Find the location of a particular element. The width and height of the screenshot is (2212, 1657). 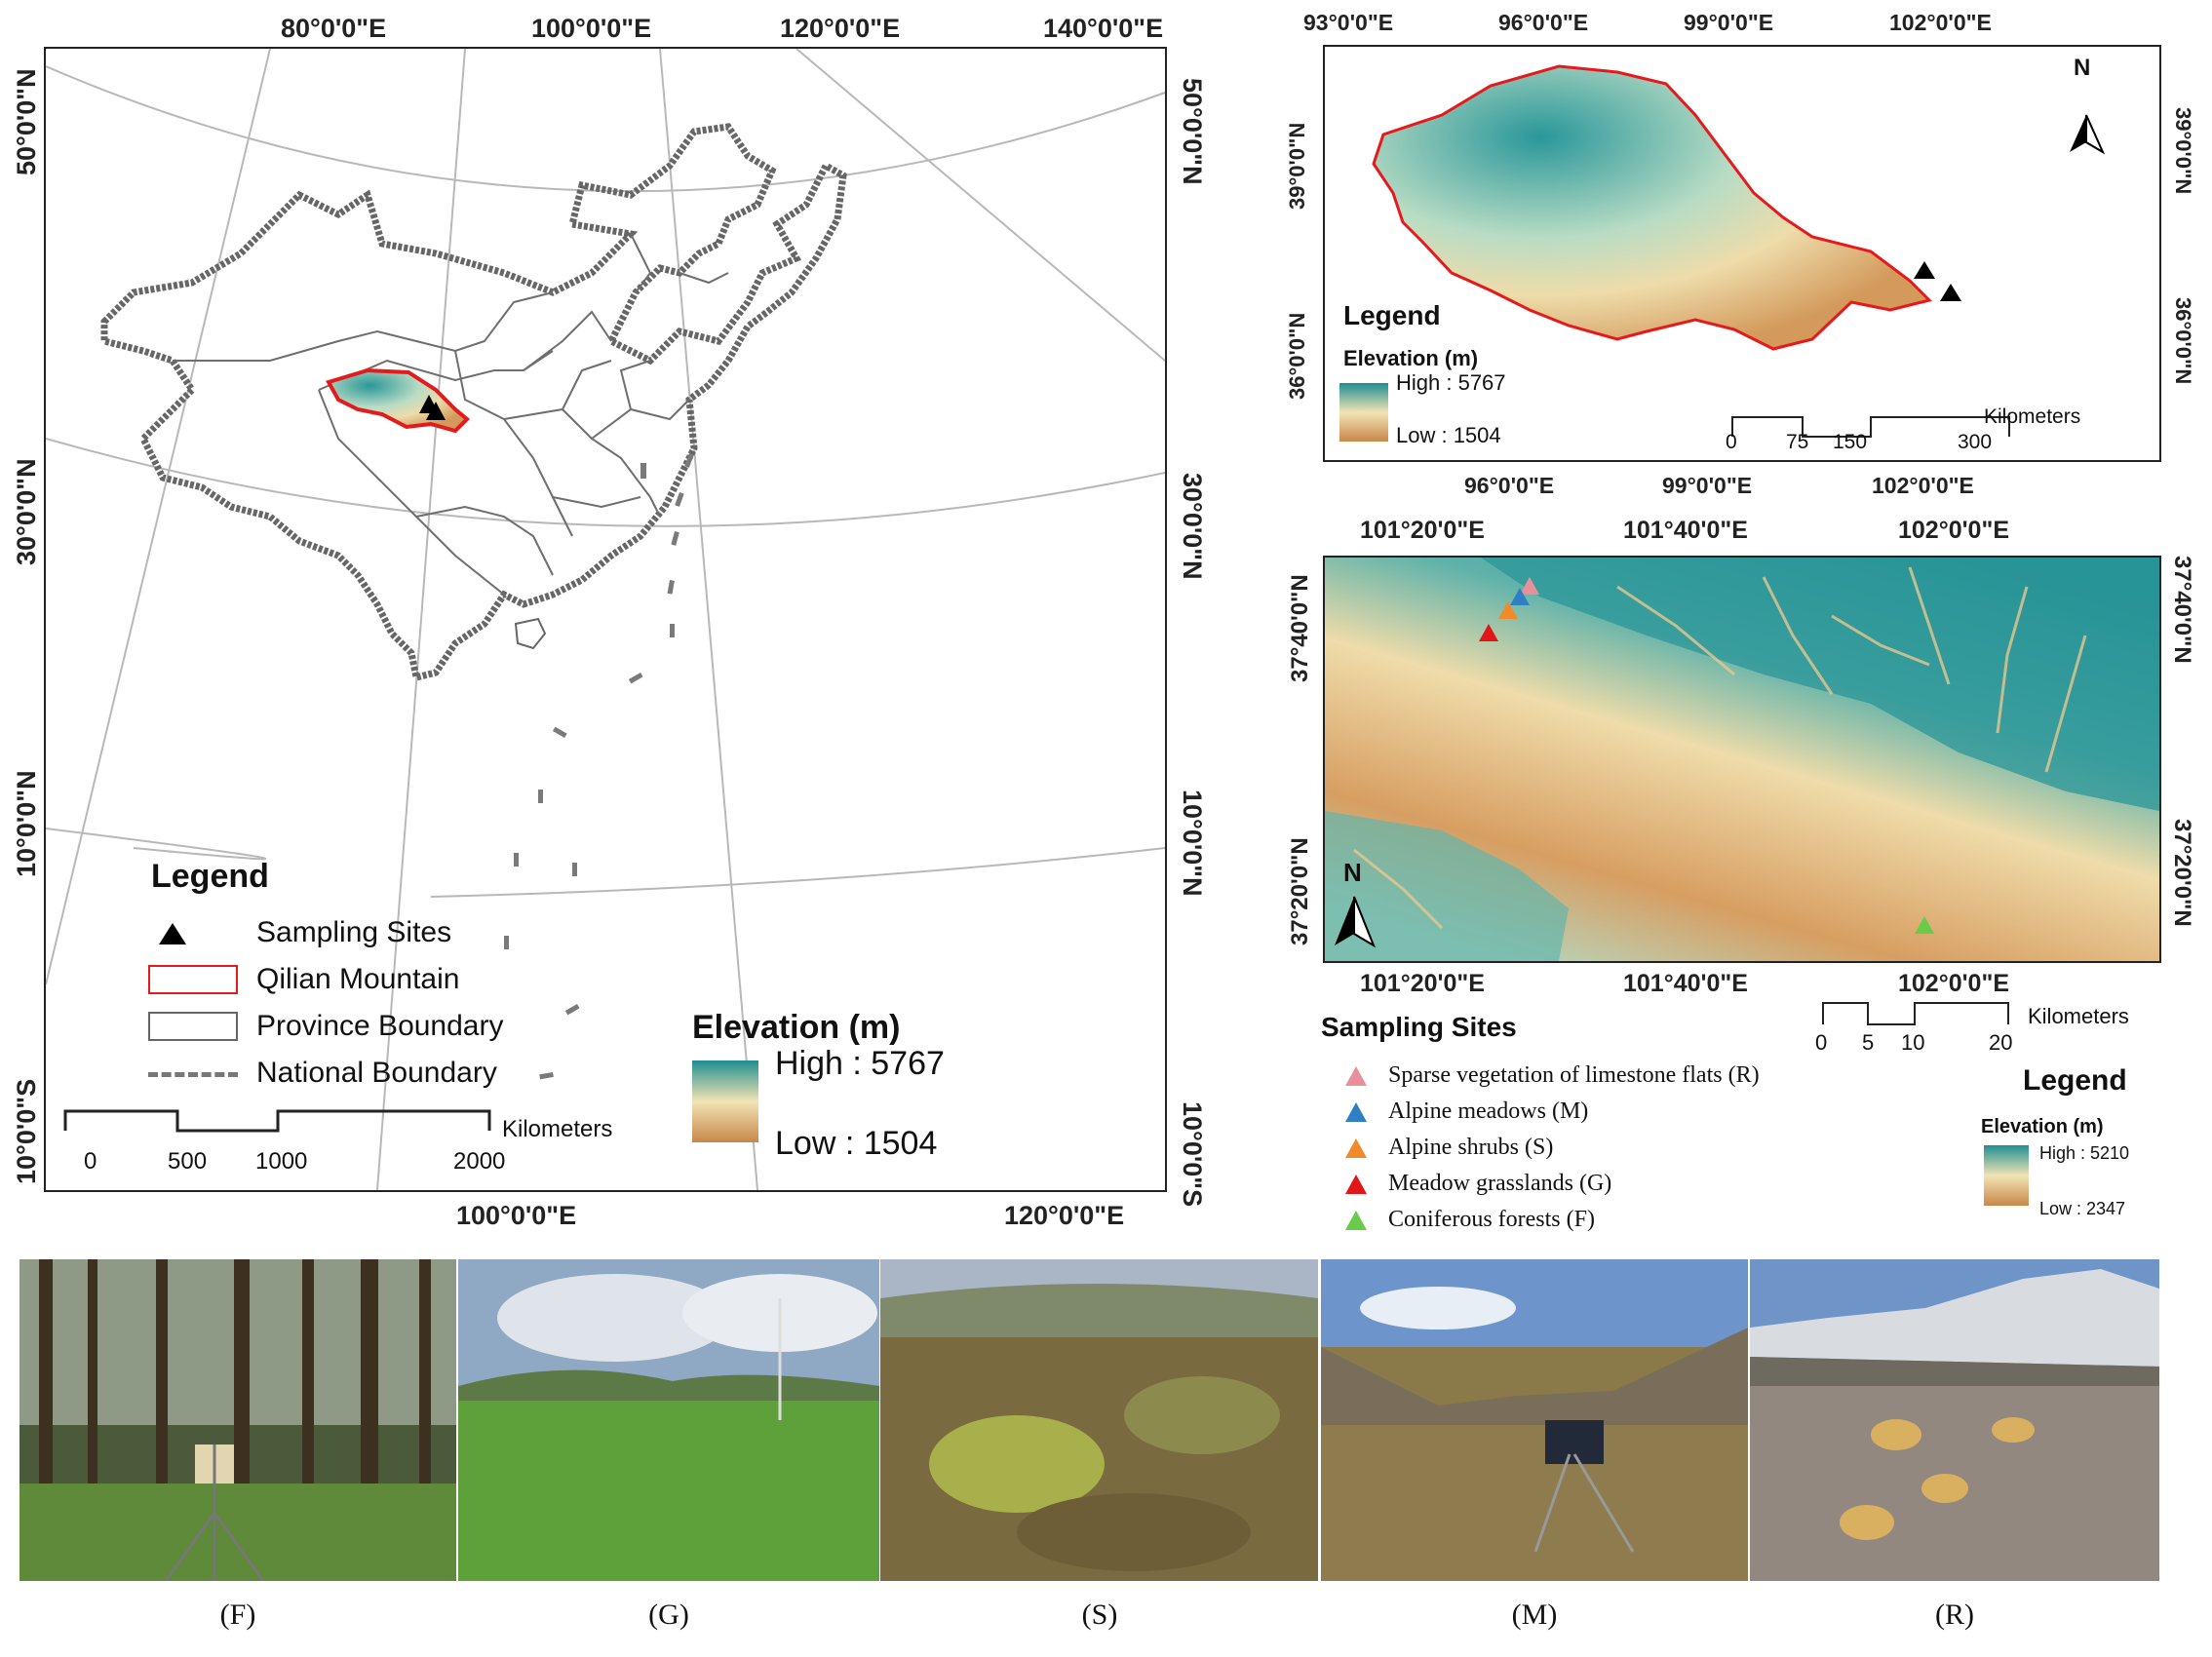

grassland-image is located at coordinates (668, 1420).